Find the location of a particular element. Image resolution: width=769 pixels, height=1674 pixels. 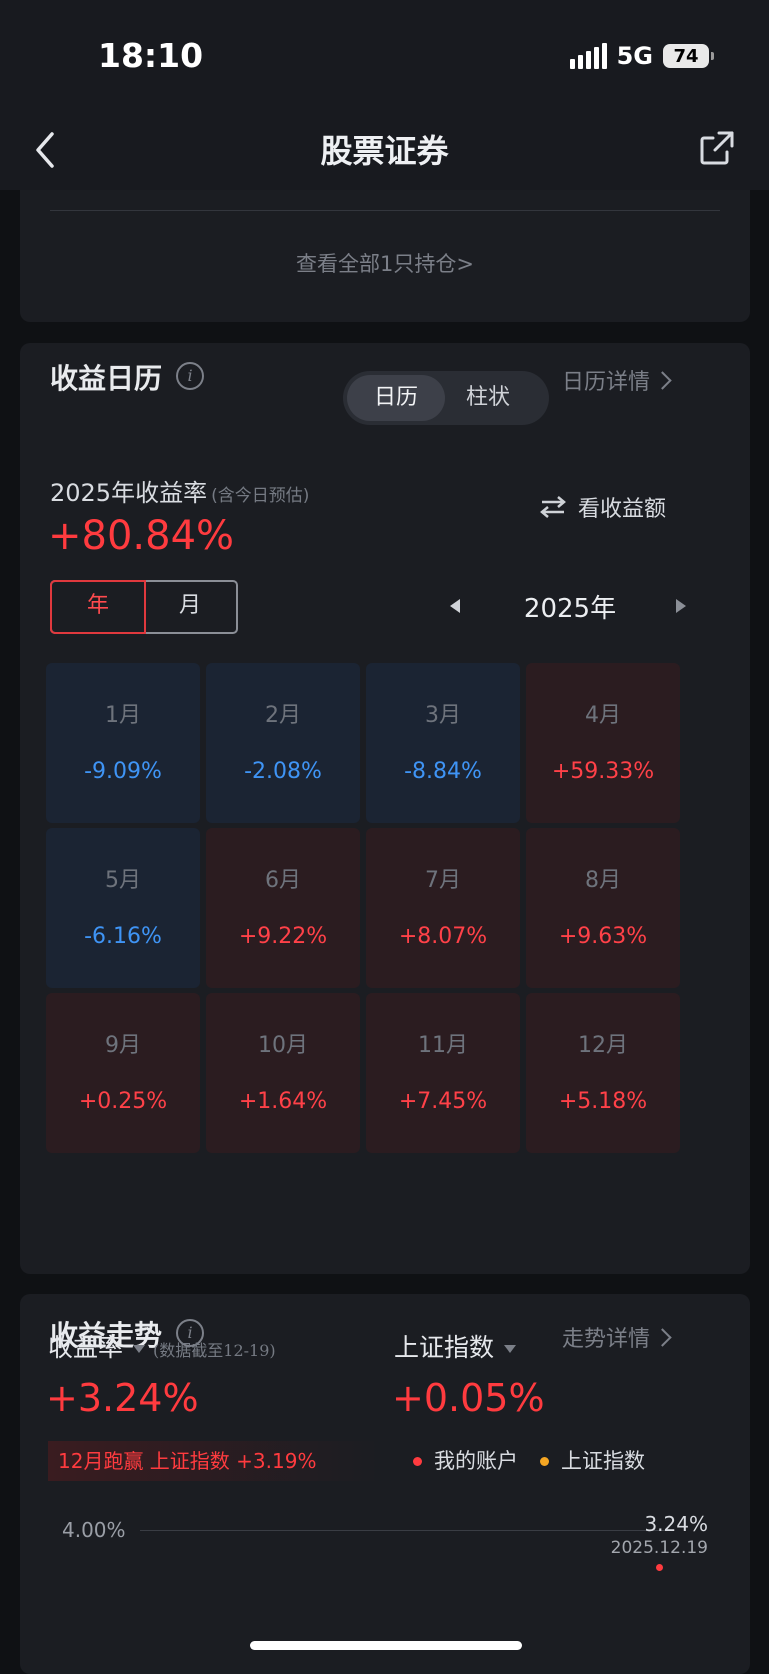

month-return: -2.08% is located at coordinates (283, 771).